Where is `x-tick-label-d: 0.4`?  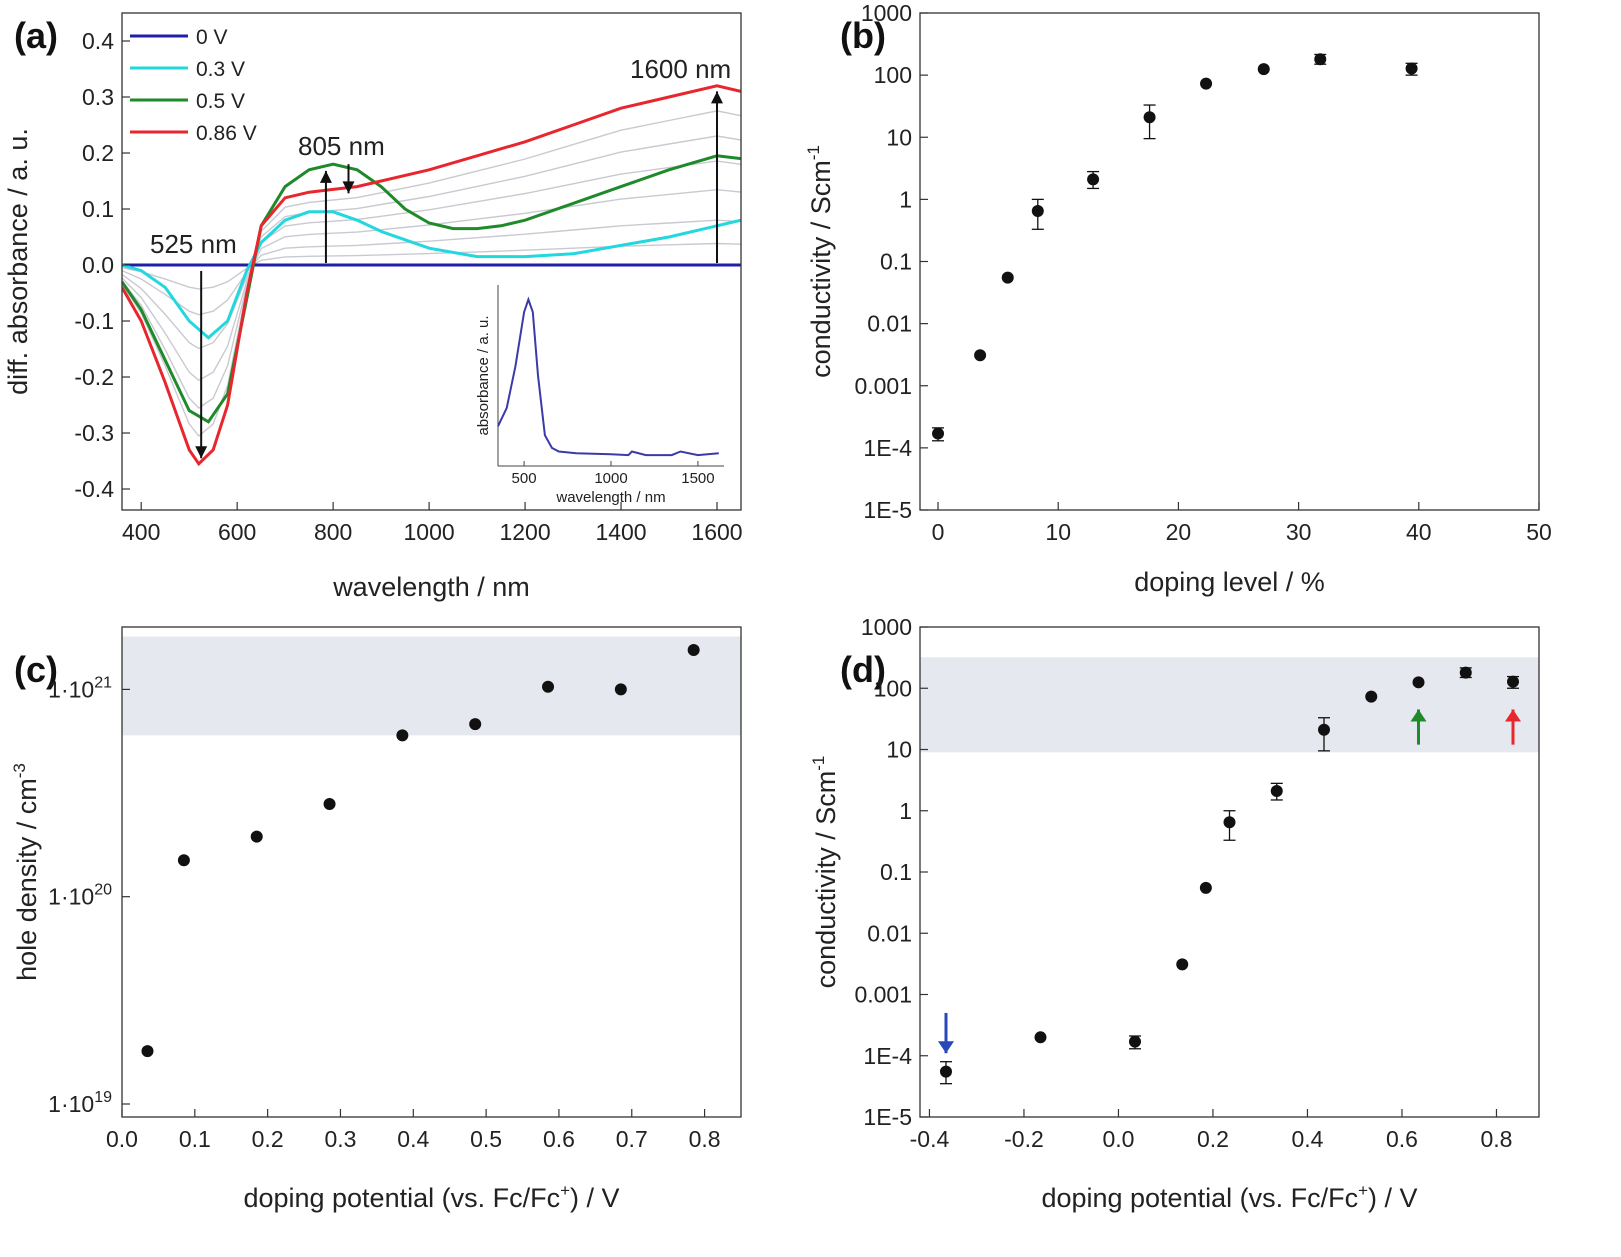 x-tick-label-d: 0.4 is located at coordinates (1307, 1139).